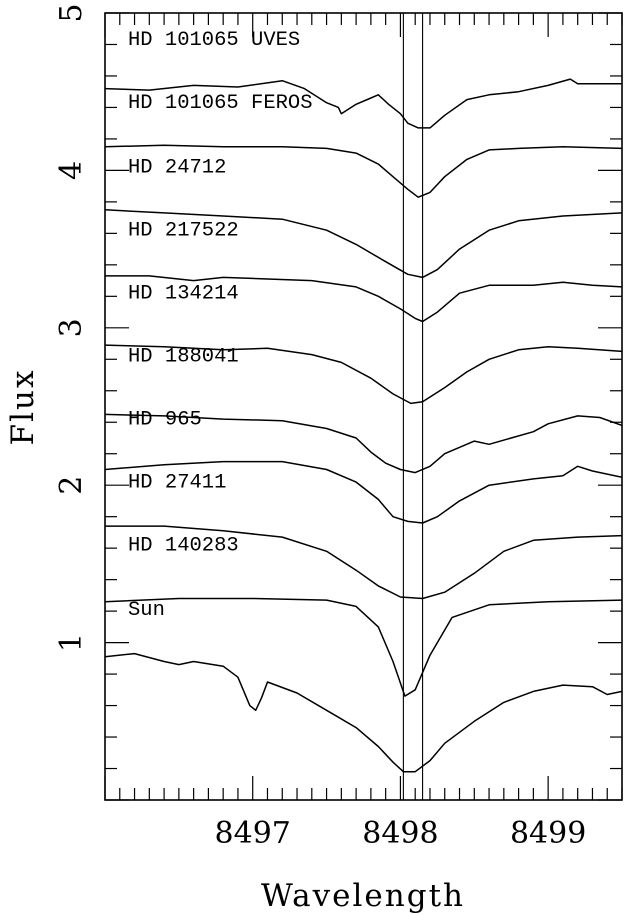 This screenshot has height=916, width=624. Describe the element at coordinates (71, 642) in the screenshot. I see `y-tick-label: 1` at that location.